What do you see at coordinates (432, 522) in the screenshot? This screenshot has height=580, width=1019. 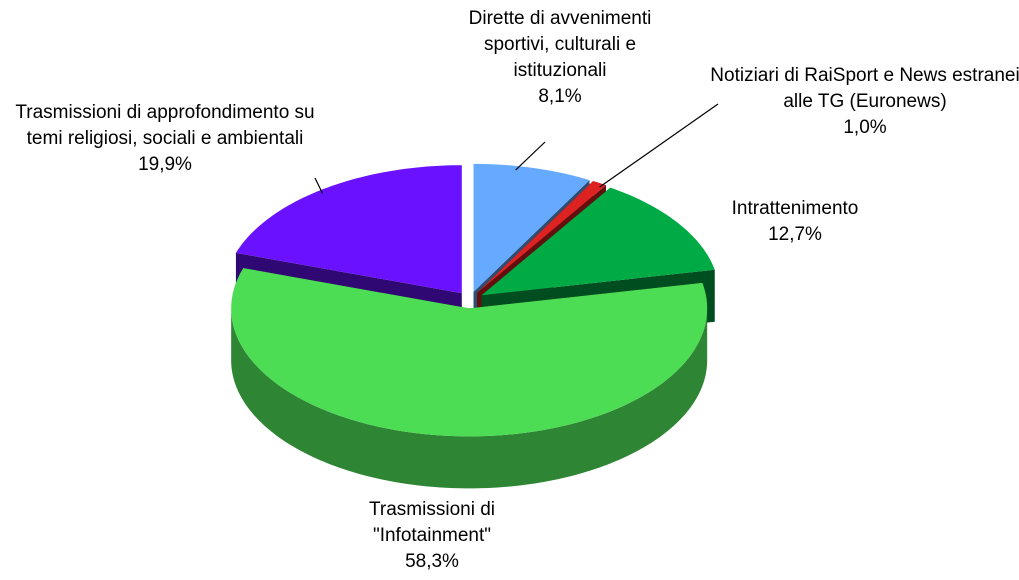 I see `category-label: Trasmissioni di "Infotainment"` at bounding box center [432, 522].